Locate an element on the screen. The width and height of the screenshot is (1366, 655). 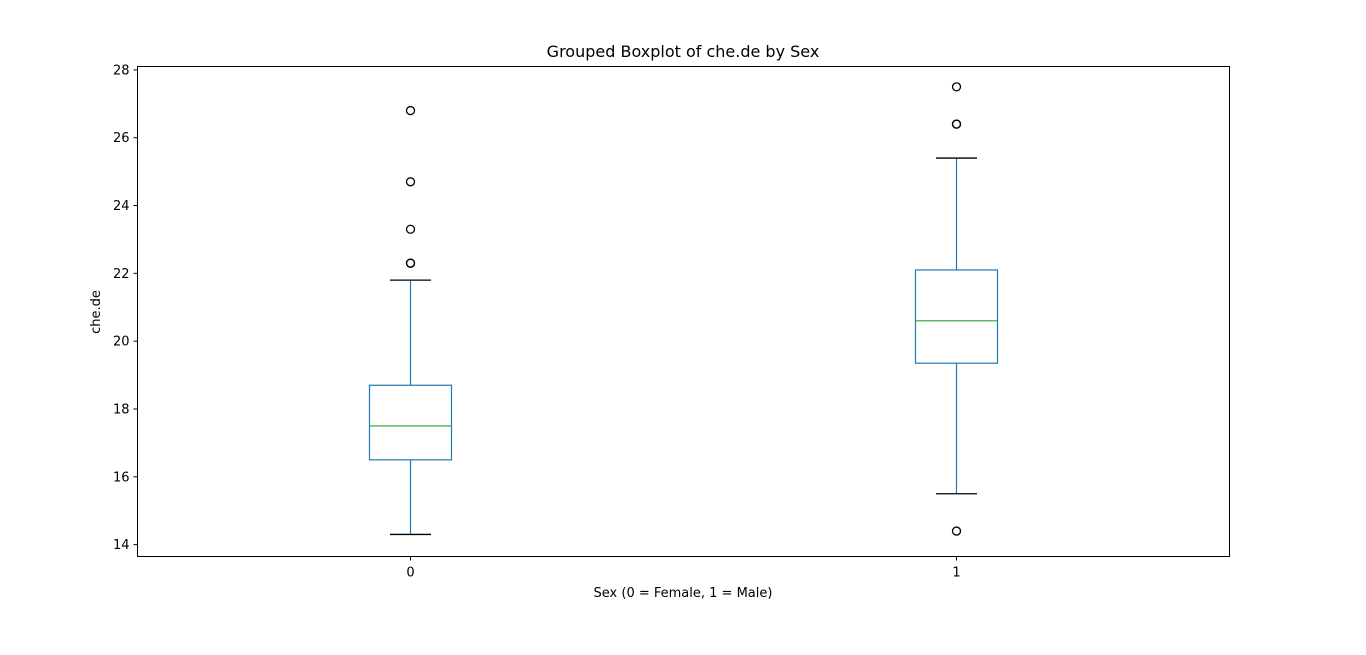
y-tick-label: 22 is located at coordinates (121, 274).